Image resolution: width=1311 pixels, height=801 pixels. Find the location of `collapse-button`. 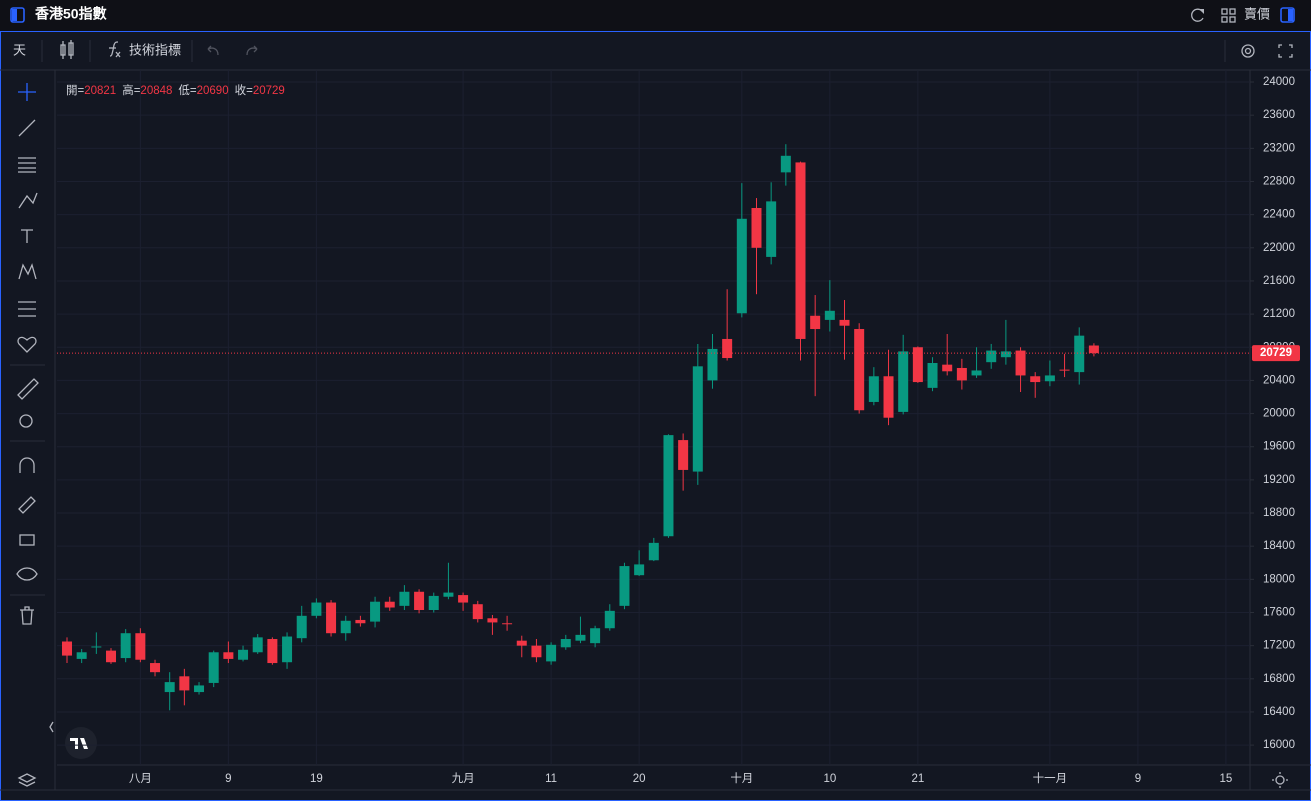

collapse-button is located at coordinates (51, 727).